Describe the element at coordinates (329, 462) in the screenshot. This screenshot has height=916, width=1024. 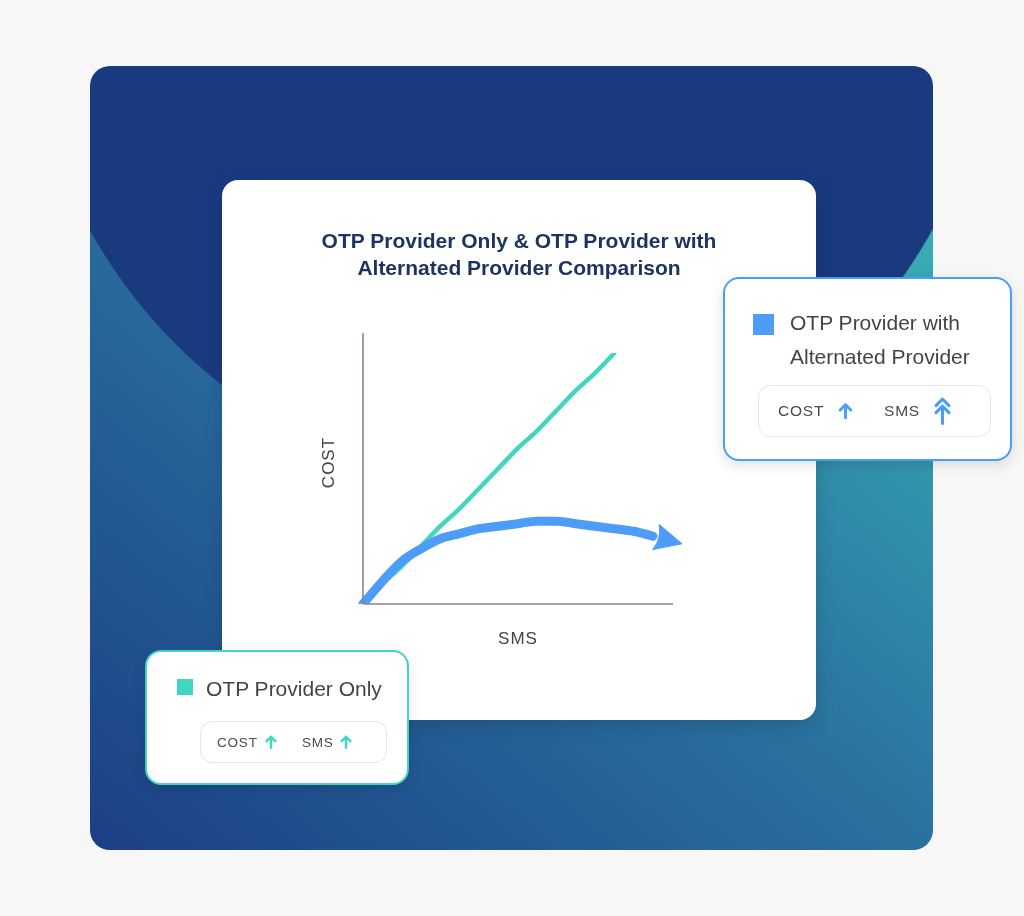
I see `y-axis-title: COST` at that location.